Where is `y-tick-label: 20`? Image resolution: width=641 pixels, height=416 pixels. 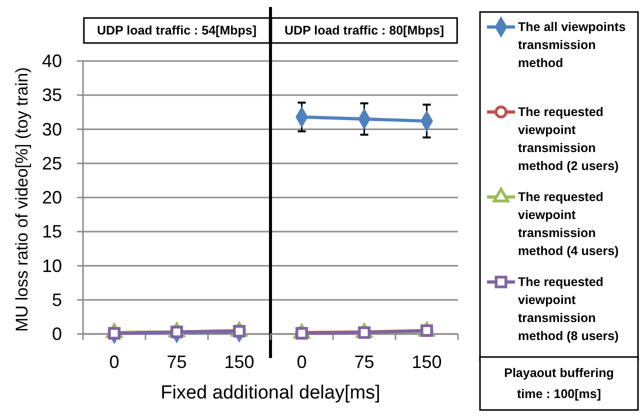
y-tick-label: 20 is located at coordinates (52, 198).